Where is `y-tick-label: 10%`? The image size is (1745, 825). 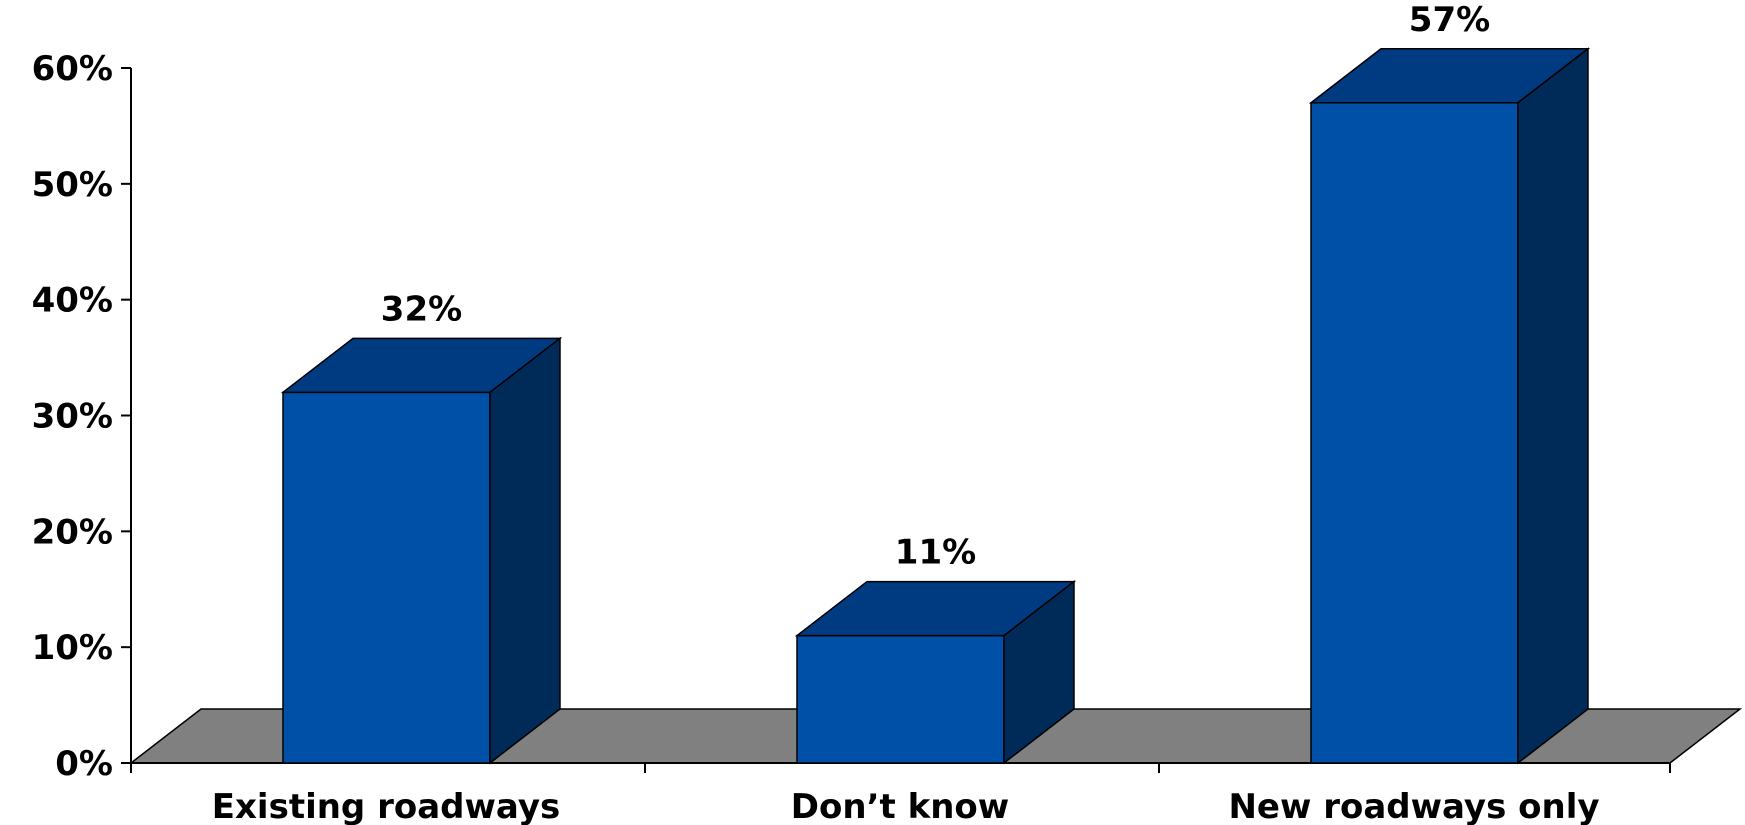 y-tick-label: 10% is located at coordinates (72, 648).